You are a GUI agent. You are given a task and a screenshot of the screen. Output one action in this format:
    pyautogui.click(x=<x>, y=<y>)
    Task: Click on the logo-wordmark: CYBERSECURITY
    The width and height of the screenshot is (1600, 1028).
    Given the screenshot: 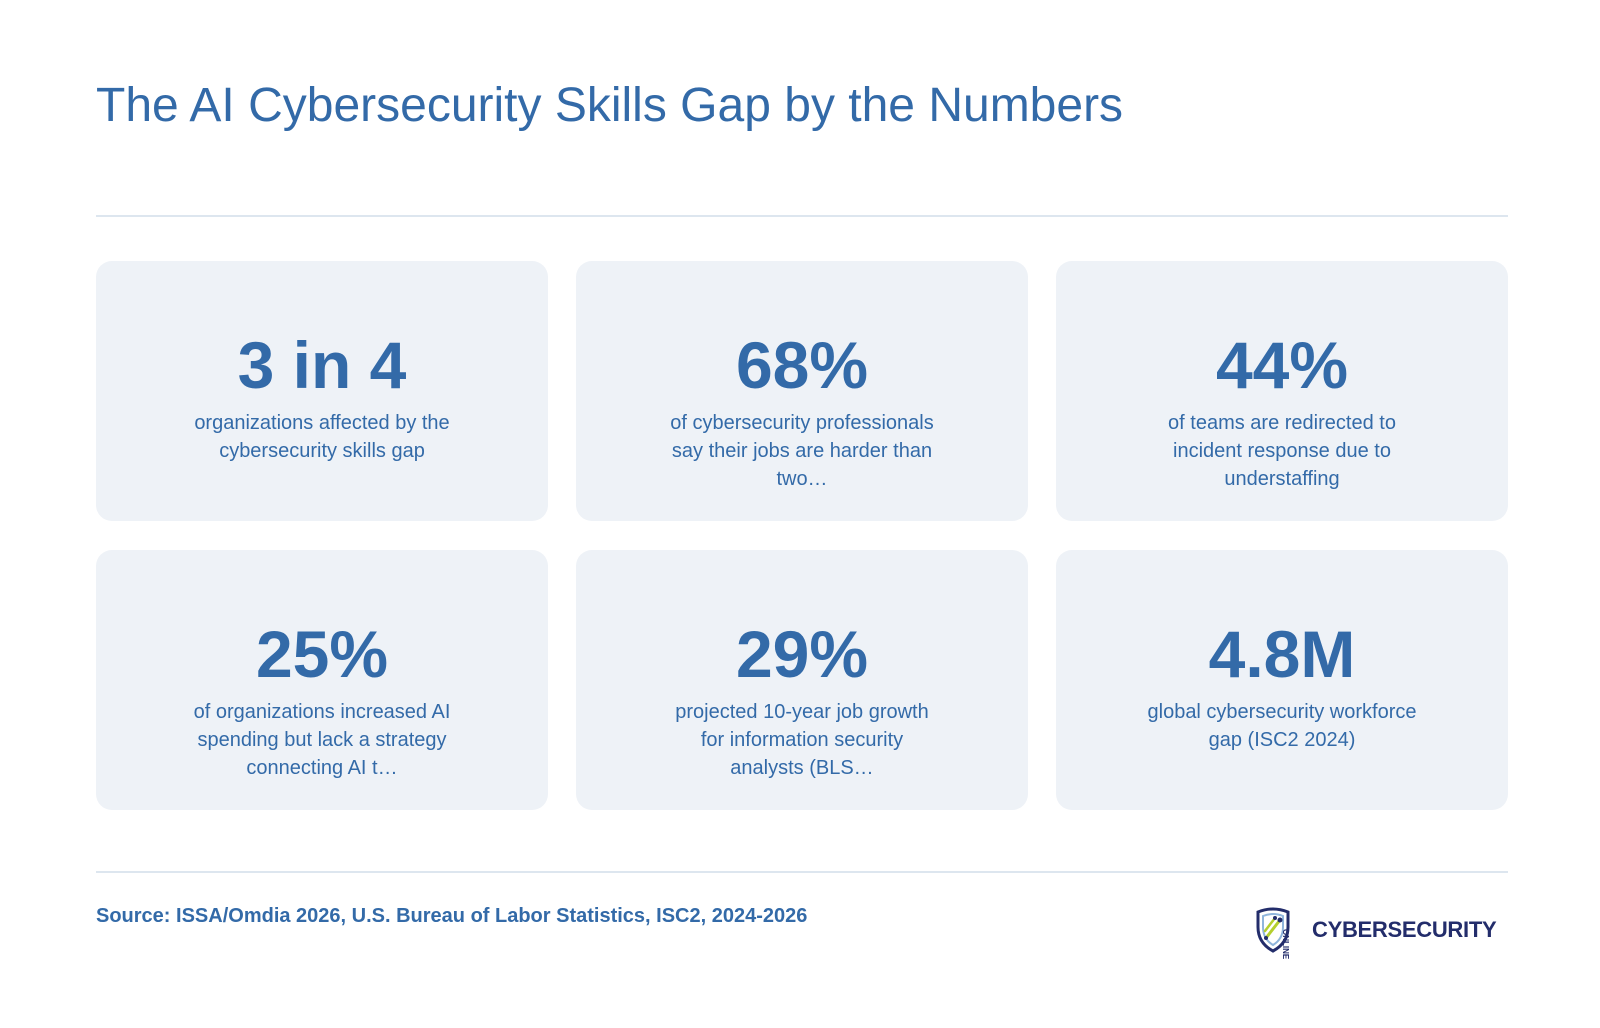 What is the action you would take?
    pyautogui.click(x=1404, y=929)
    